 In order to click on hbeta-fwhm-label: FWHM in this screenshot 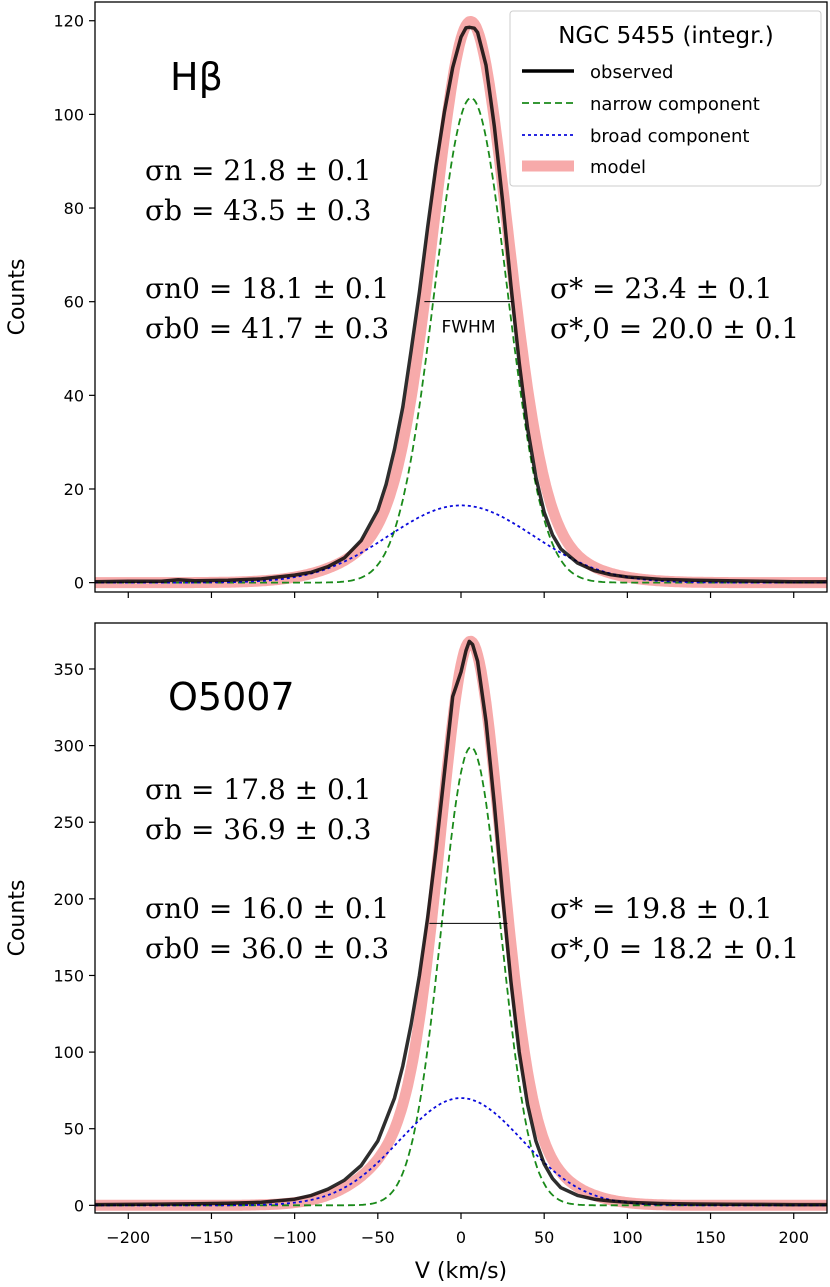, I will do `click(468, 328)`.